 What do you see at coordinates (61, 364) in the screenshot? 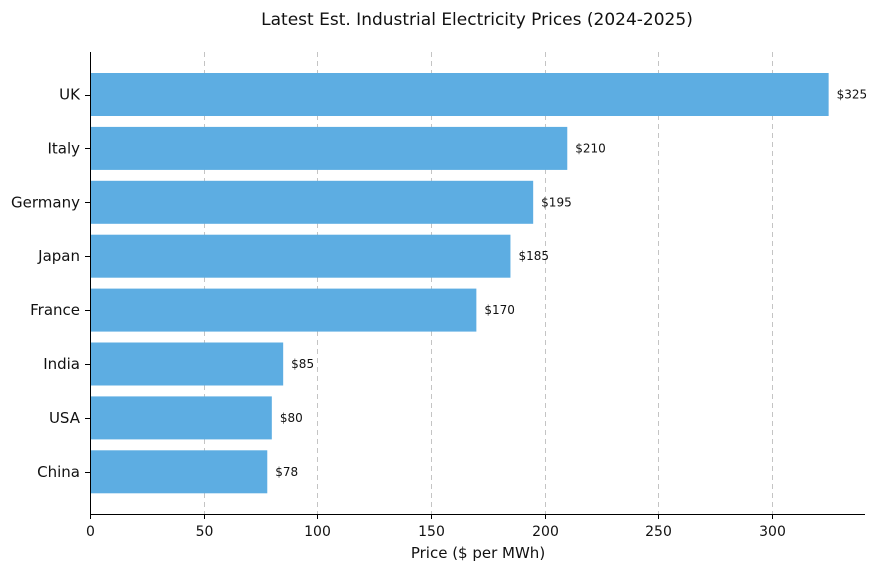
I see `category-label: India` at bounding box center [61, 364].